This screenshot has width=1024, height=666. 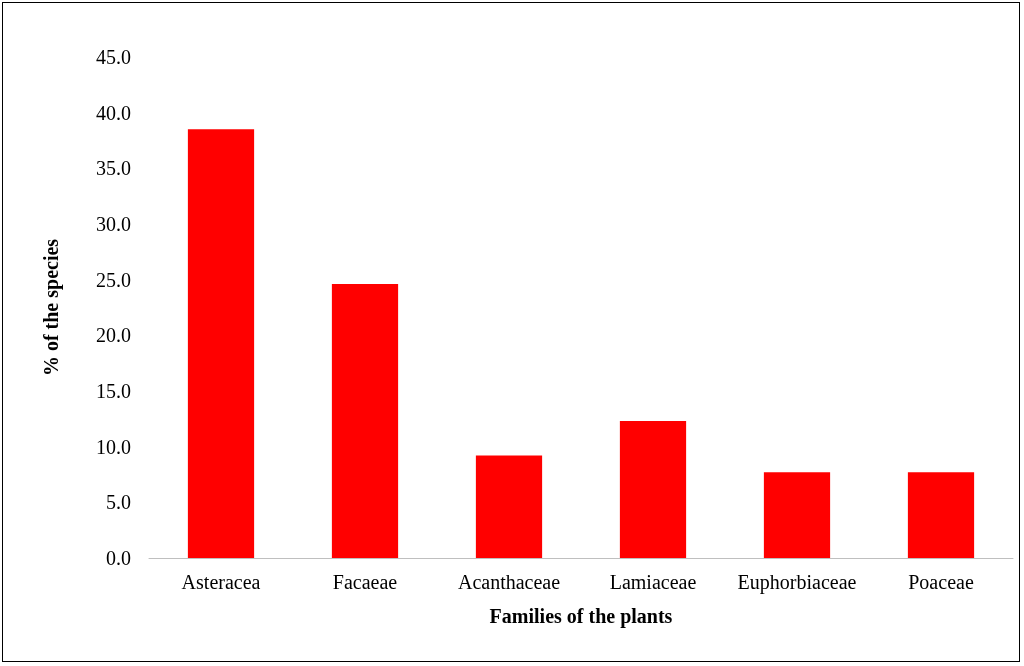 I want to click on y-axis-title: % of the species, so click(x=51, y=307).